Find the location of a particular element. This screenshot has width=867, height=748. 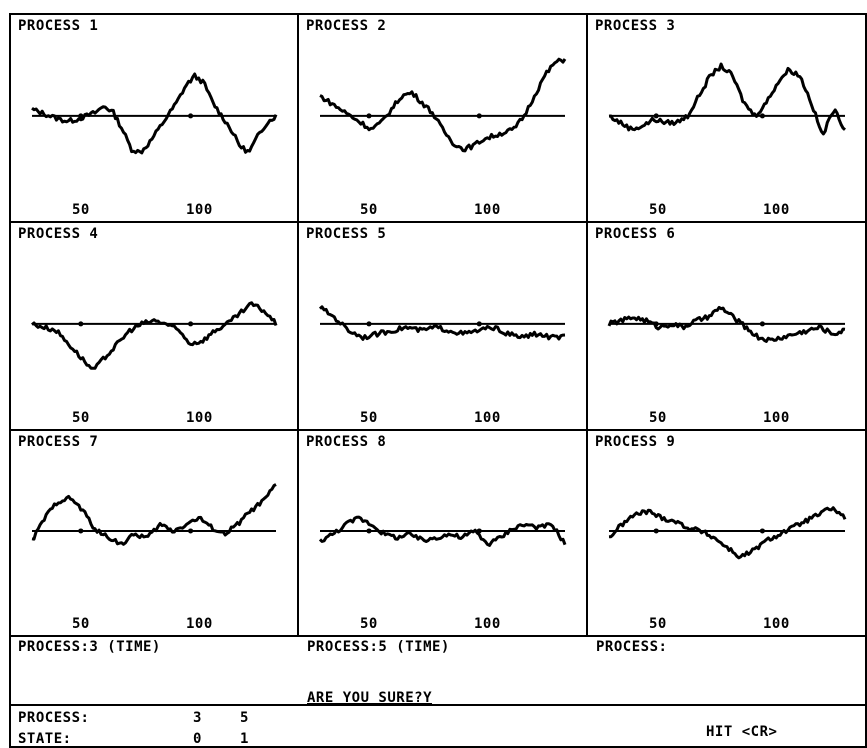

status-state-b: 1 is located at coordinates (244, 739).